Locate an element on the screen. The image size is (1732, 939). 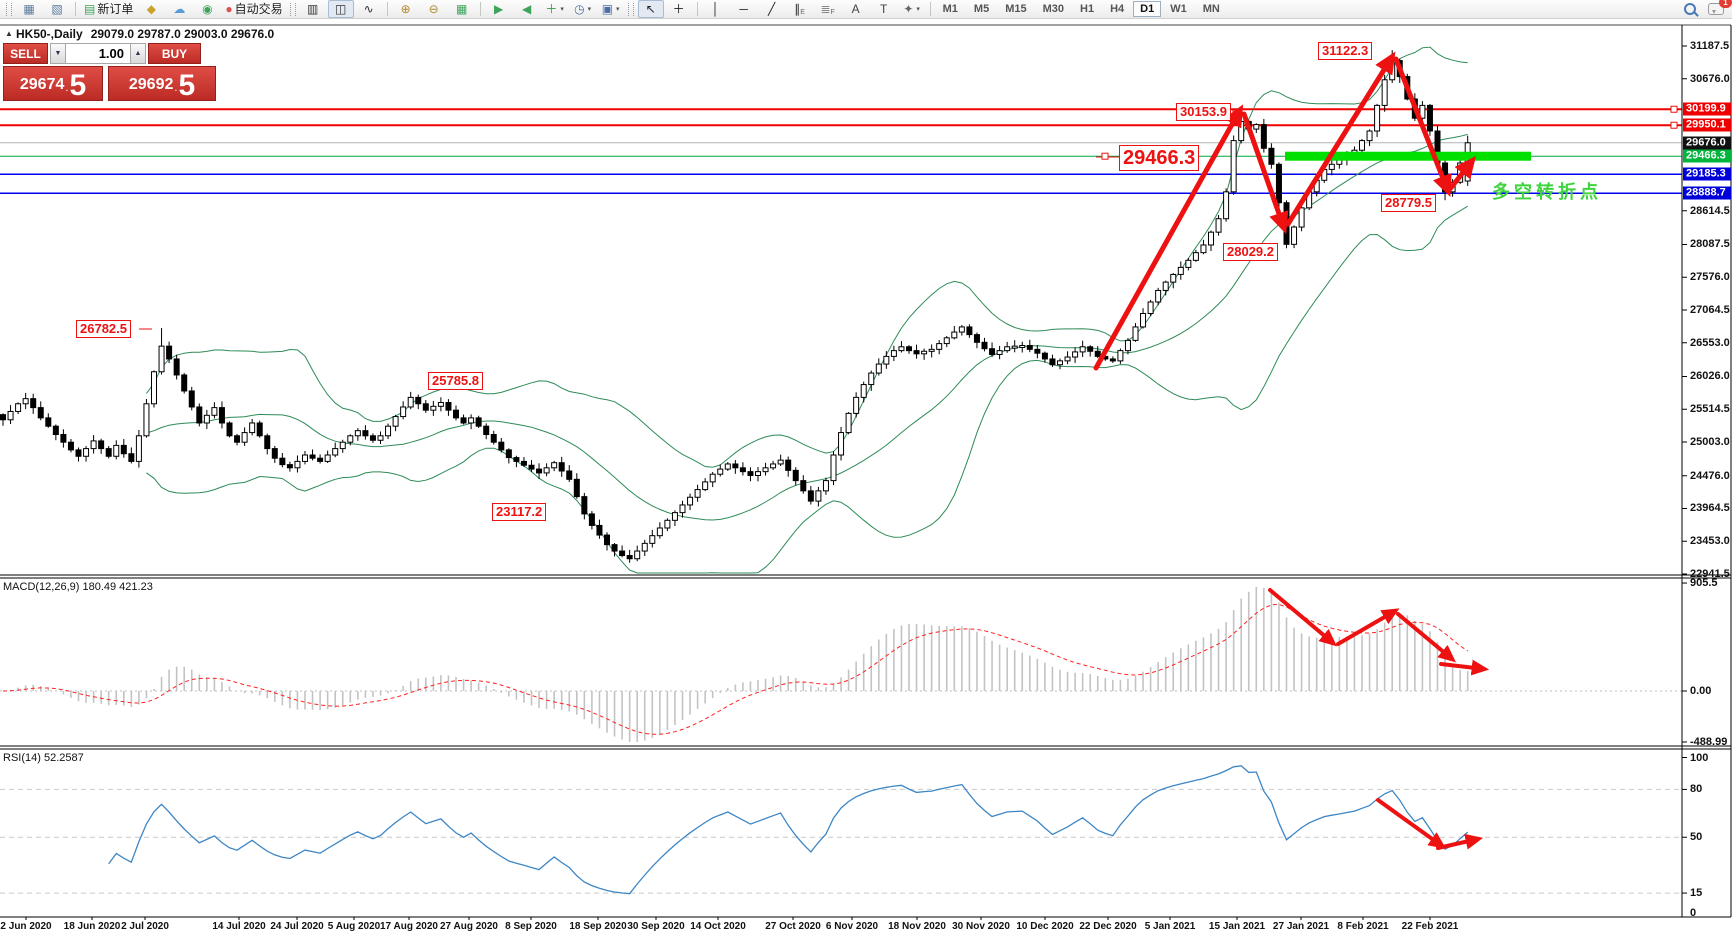
timeframe-m5: M5 is located at coordinates (981, 9).